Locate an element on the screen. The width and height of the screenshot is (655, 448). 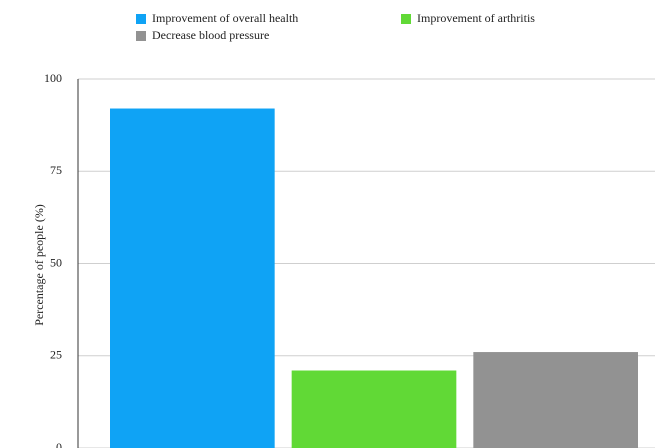
y-tick-label: 75 is located at coordinates (56, 170).